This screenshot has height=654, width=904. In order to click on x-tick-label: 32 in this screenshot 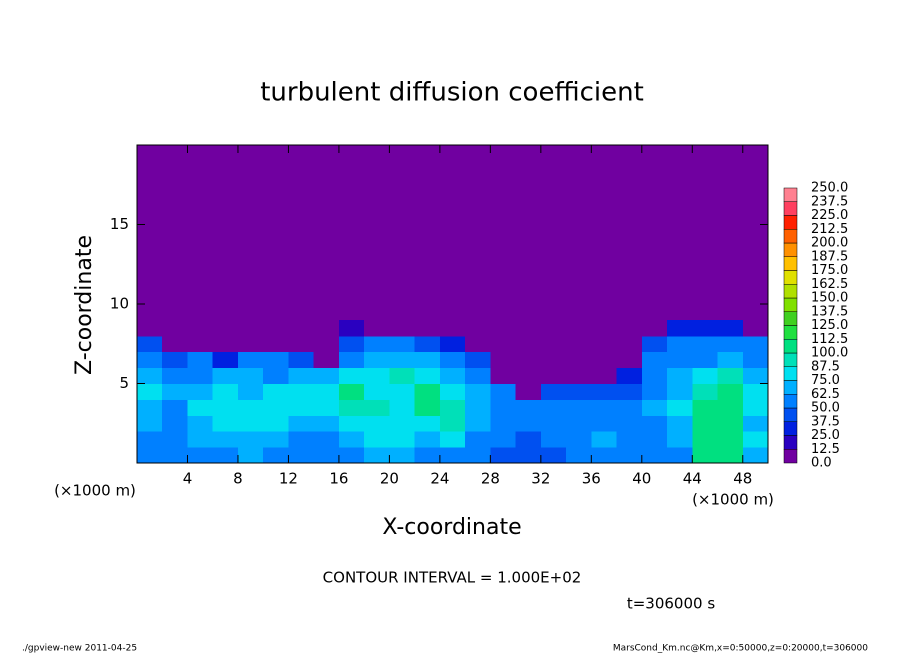, I will do `click(540, 479)`.